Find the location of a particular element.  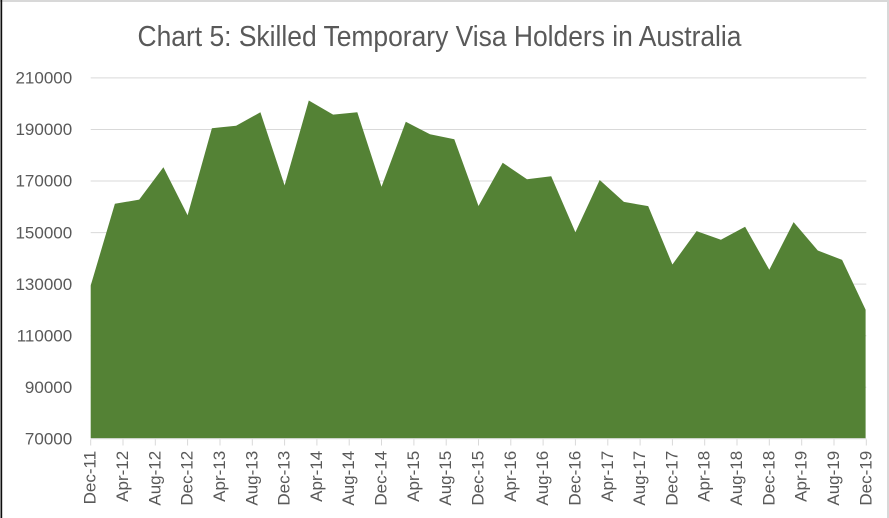

svg-text: 70000 is located at coordinates (48, 439).